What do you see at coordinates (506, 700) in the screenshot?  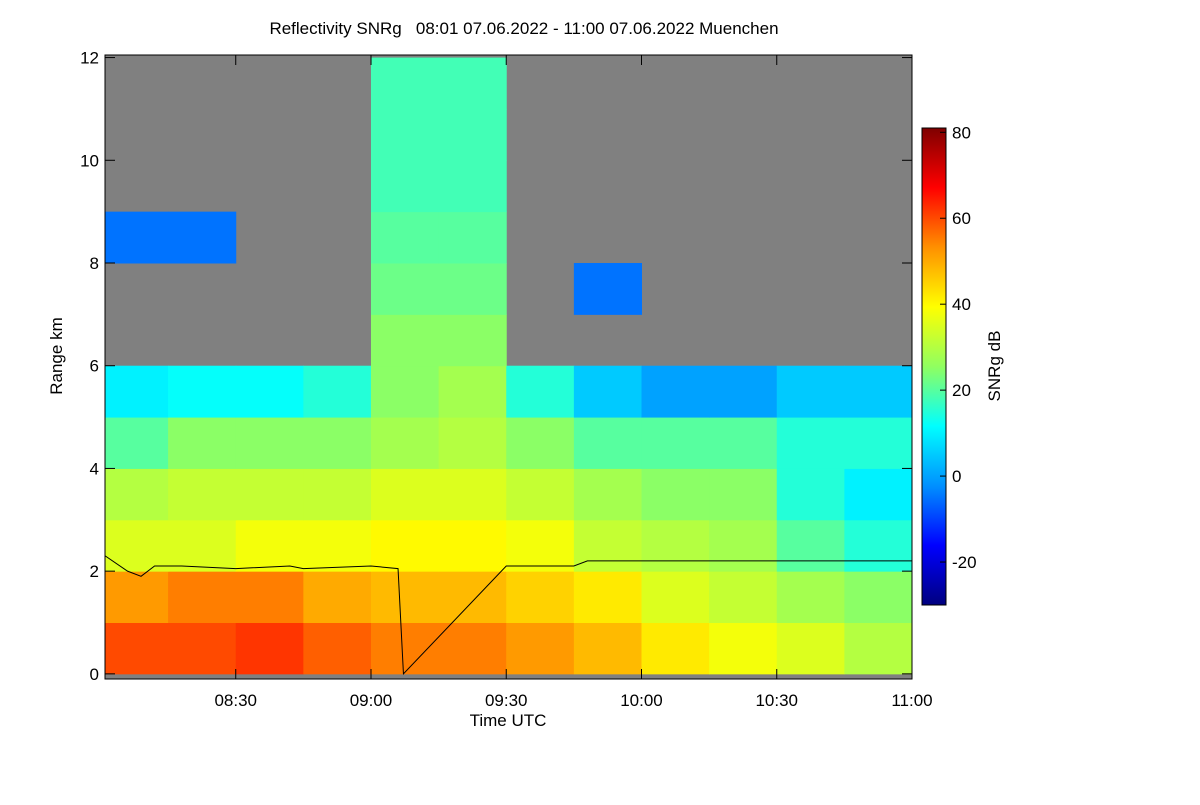 I see `x-tick-label: 09:30` at bounding box center [506, 700].